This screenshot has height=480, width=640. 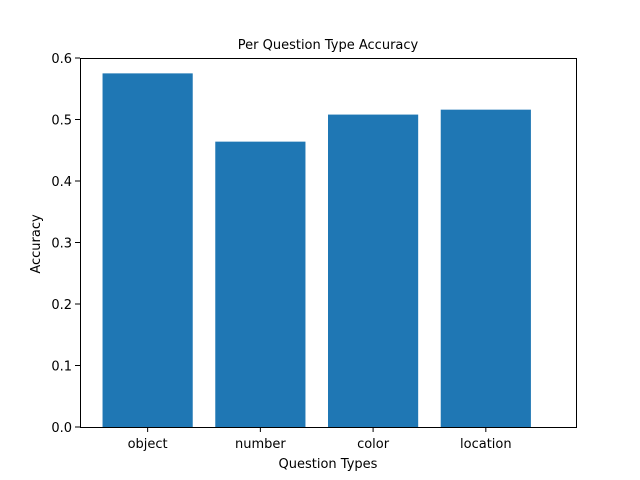 What do you see at coordinates (260, 444) in the screenshot?
I see `x-tick-label-number: number` at bounding box center [260, 444].